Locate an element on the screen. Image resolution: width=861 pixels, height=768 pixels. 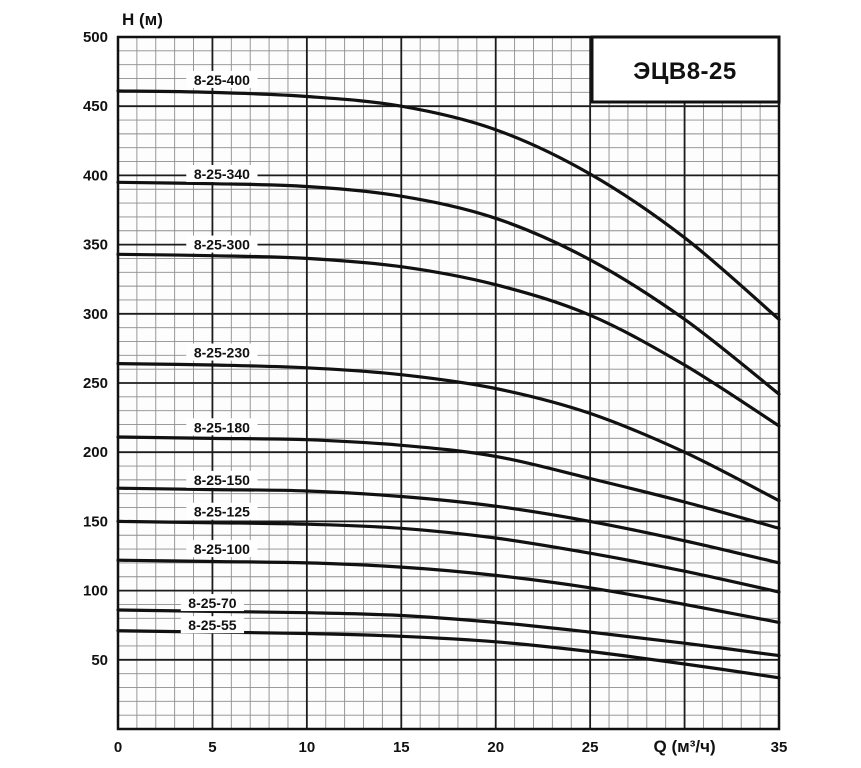
y-tick-300: 300 is located at coordinates (95, 314).